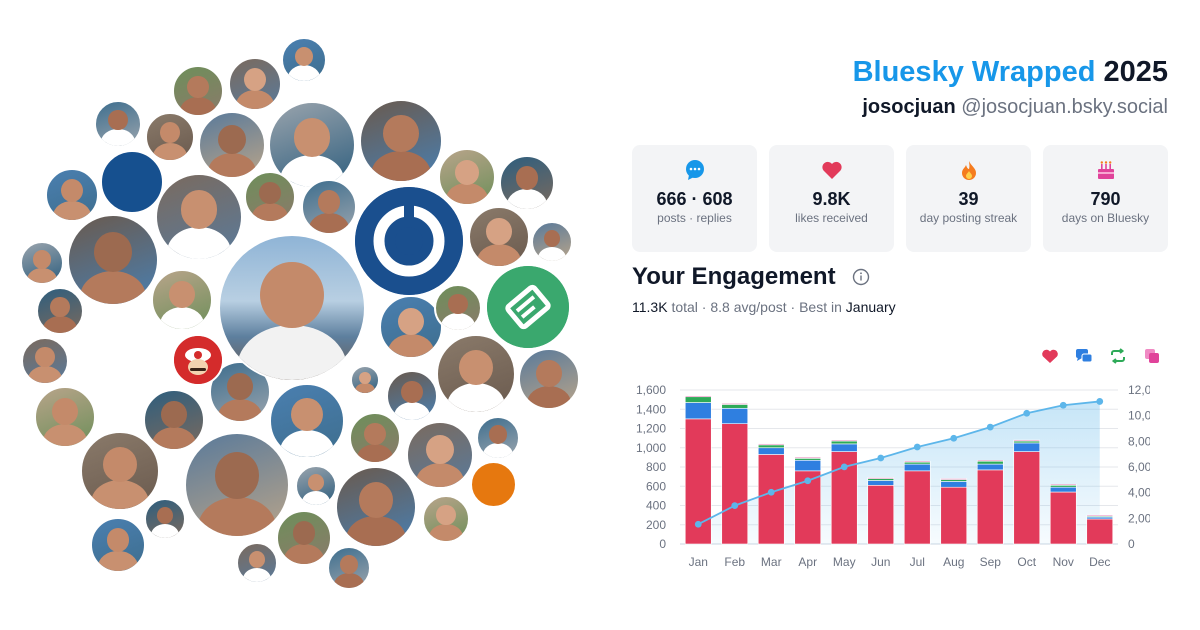 This screenshot has width=1200, height=630. I want to click on engagement-title: Your Engagement, so click(734, 276).